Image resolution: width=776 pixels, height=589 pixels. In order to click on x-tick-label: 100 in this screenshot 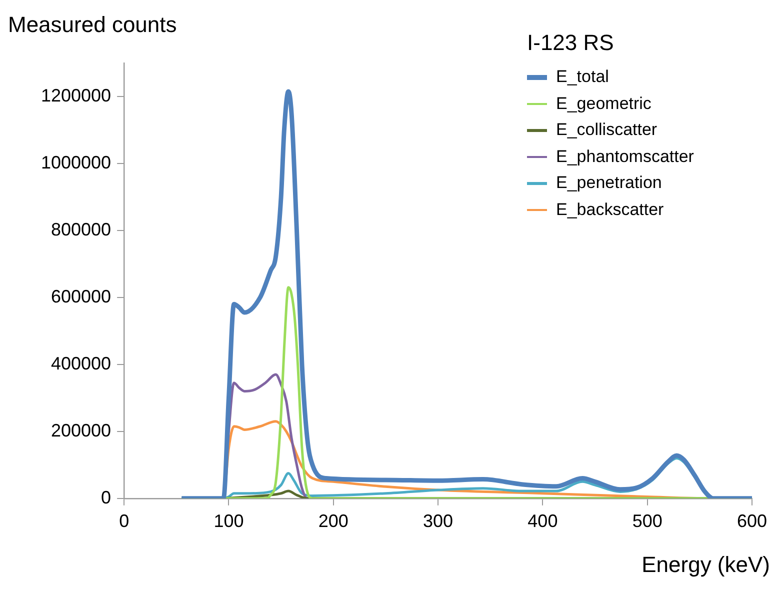, I will do `click(229, 521)`.